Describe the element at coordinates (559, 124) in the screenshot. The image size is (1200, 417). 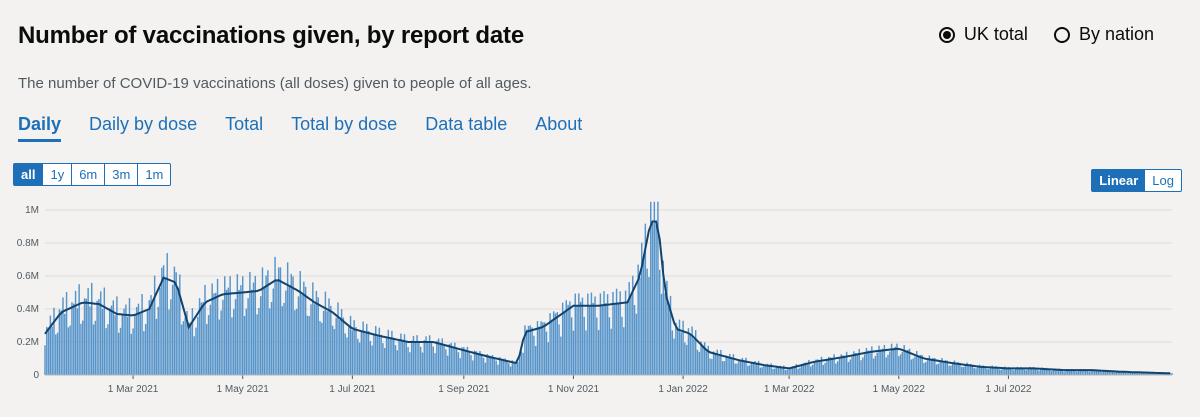
I see `tab-about: About` at that location.